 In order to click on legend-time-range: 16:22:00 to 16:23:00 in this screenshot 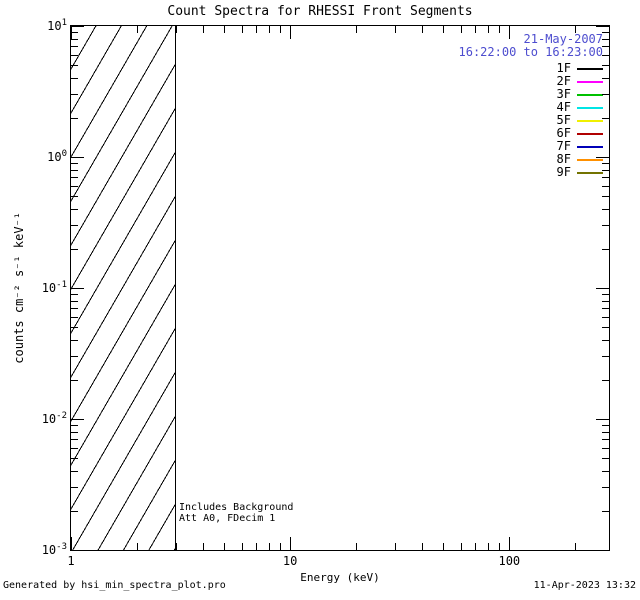, I will do `click(531, 52)`.